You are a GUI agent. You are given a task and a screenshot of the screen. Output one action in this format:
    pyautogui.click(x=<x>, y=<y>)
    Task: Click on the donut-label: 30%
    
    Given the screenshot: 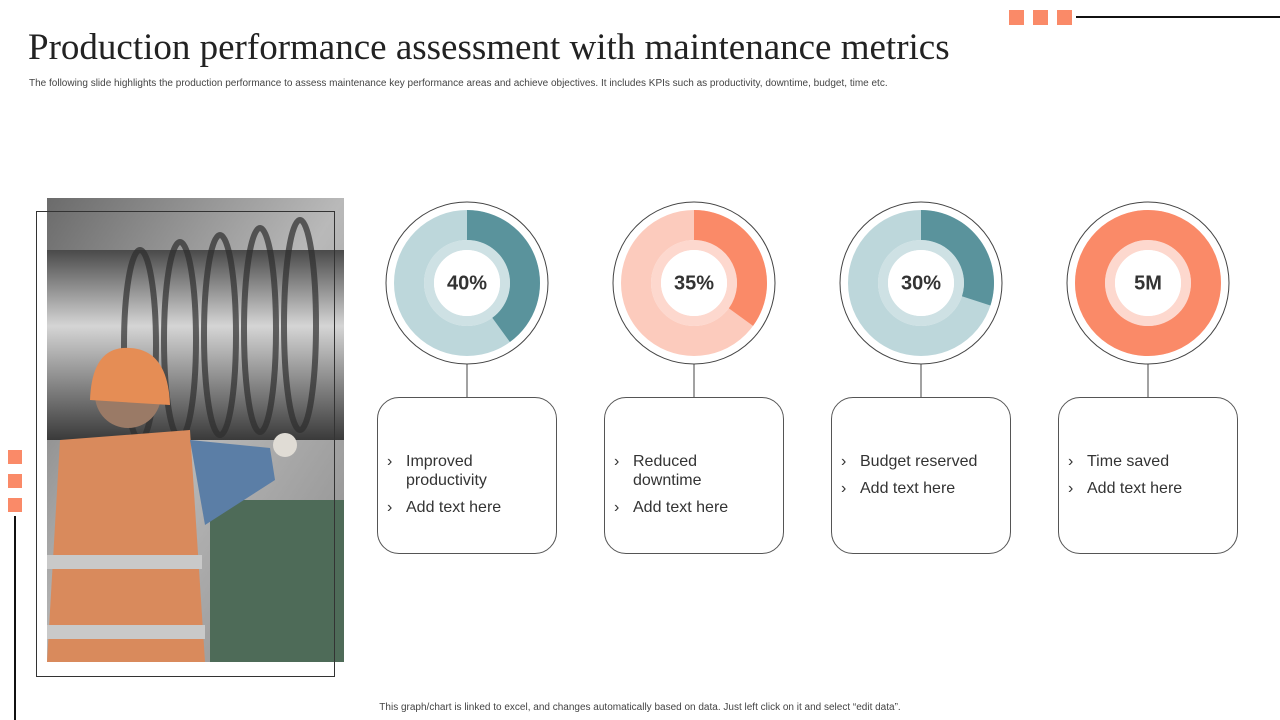 What is the action you would take?
    pyautogui.click(x=921, y=283)
    